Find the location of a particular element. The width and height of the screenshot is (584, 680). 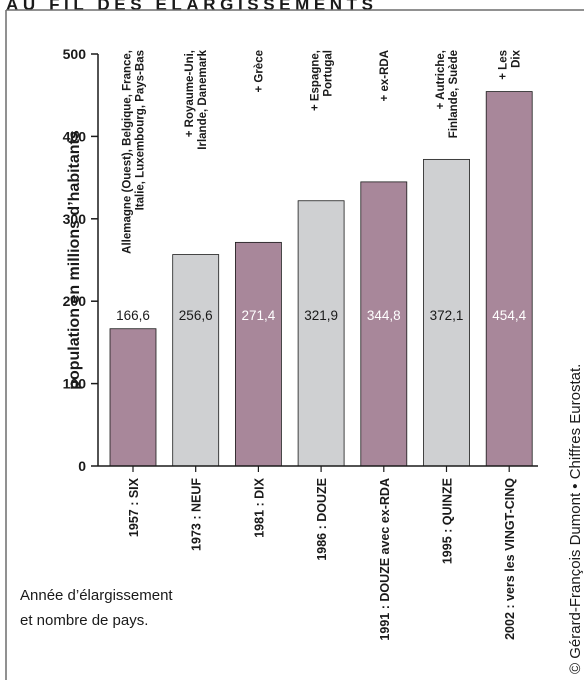

y-tick-label: 200 is located at coordinates (75, 301).